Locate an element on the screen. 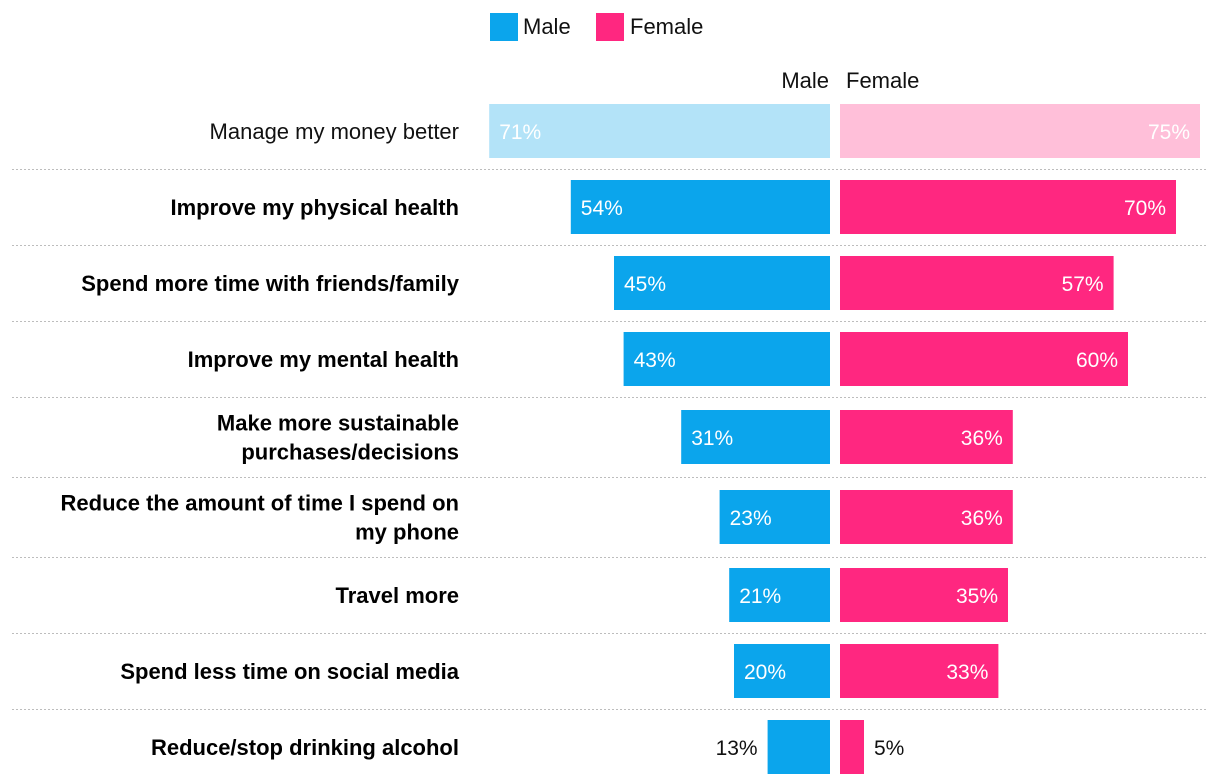  category-label: Improve my physical health is located at coordinates (314, 207).